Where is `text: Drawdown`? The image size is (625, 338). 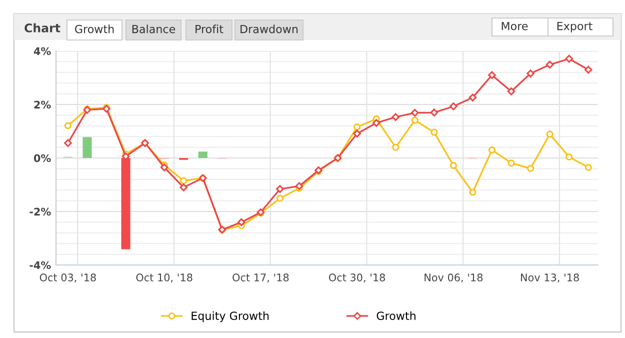 text: Drawdown is located at coordinates (269, 29).